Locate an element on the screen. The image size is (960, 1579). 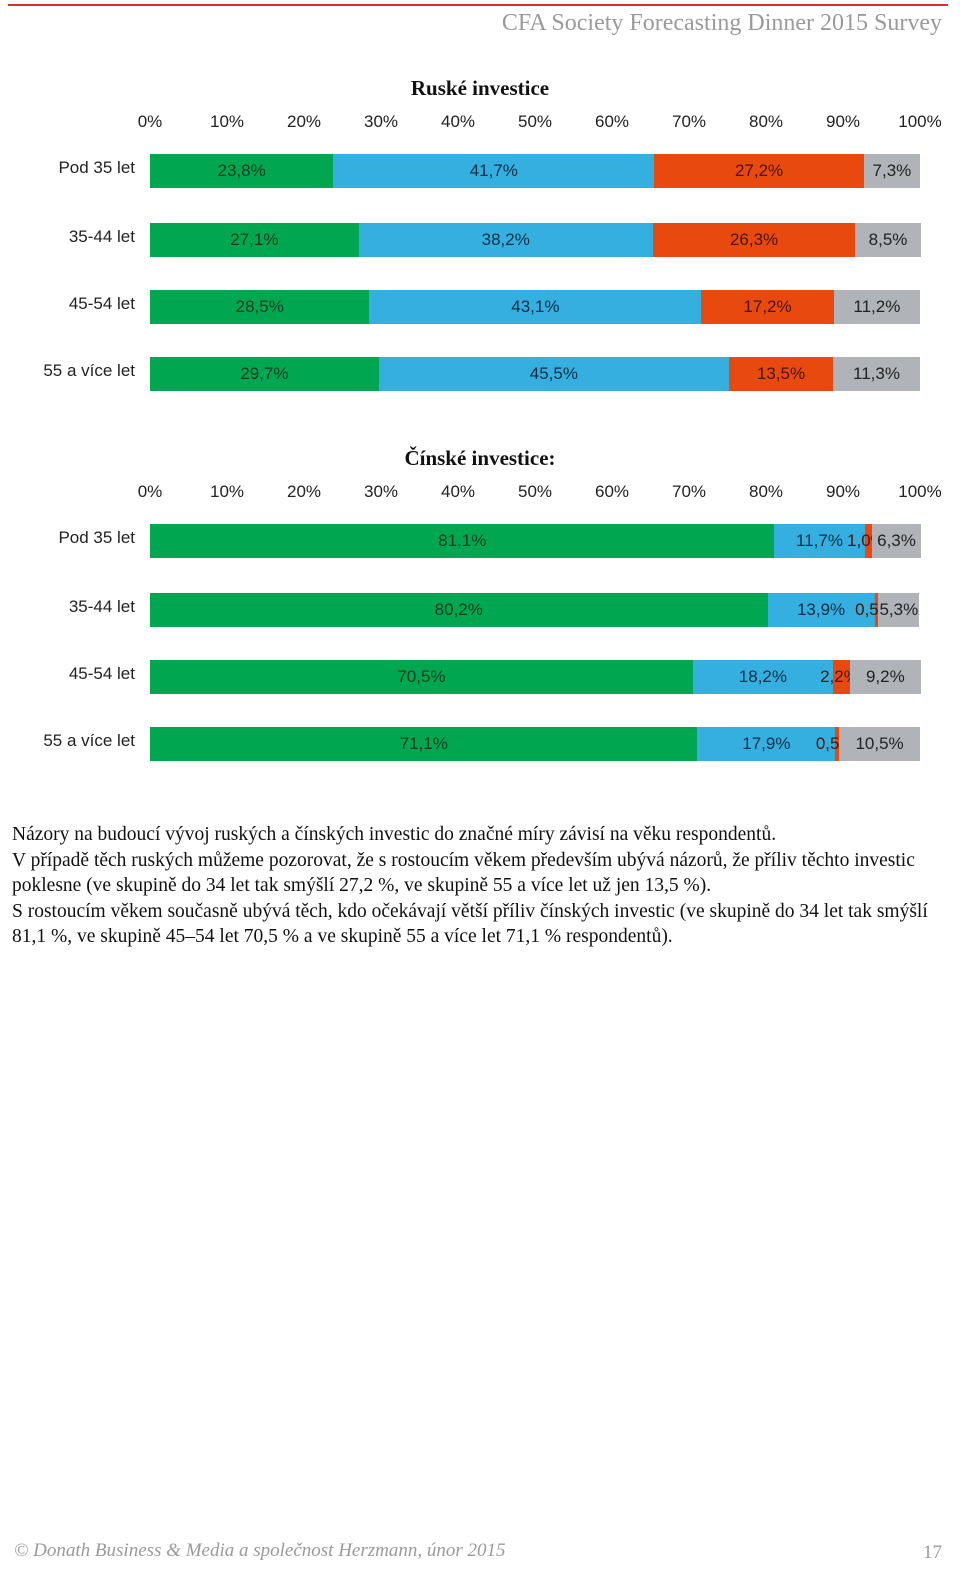
data-label: 9,2% is located at coordinates (885, 676).